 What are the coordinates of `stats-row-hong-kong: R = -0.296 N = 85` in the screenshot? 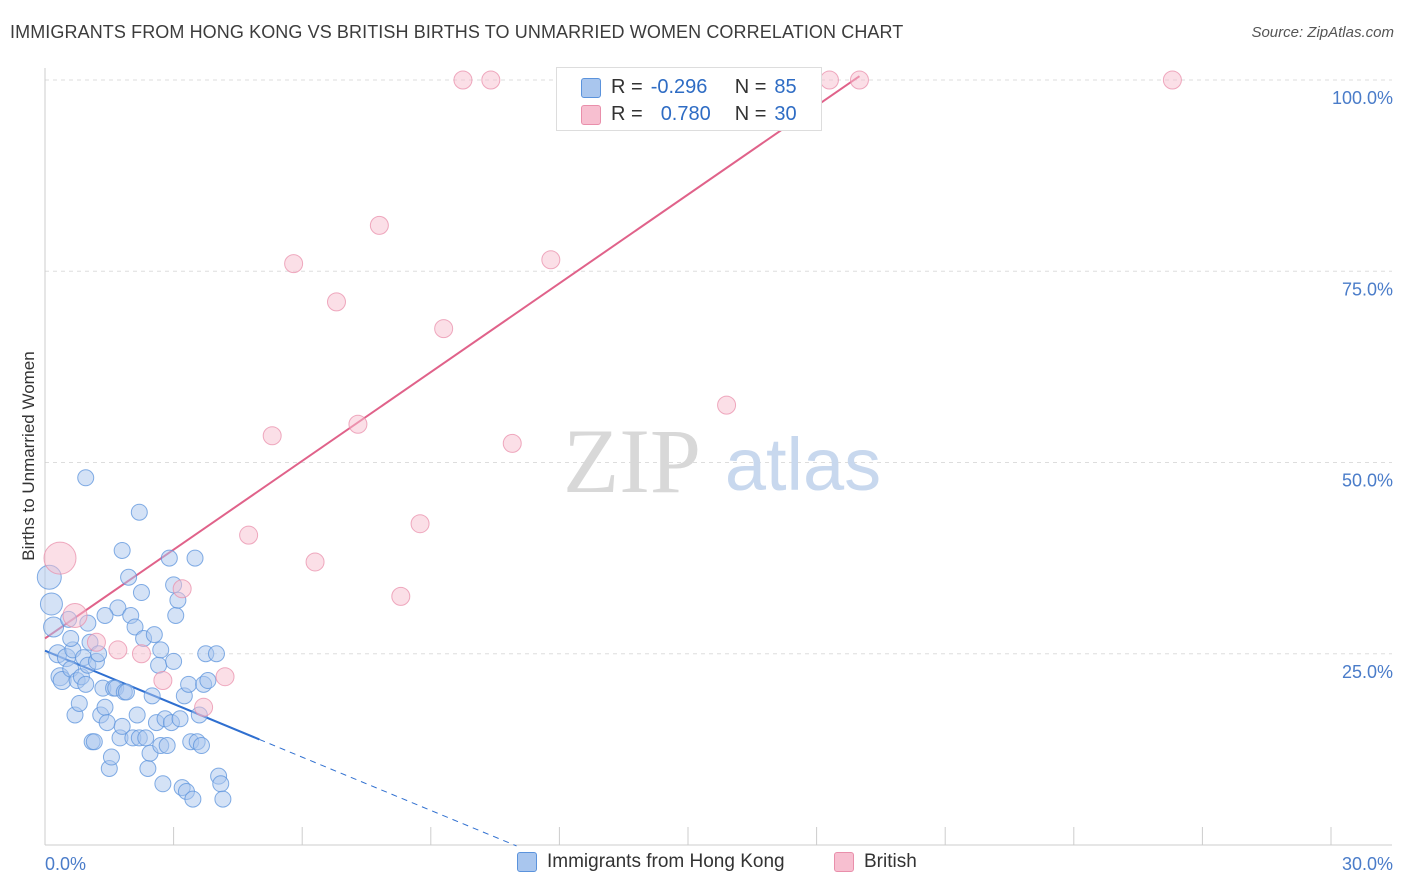 It's located at (689, 87).